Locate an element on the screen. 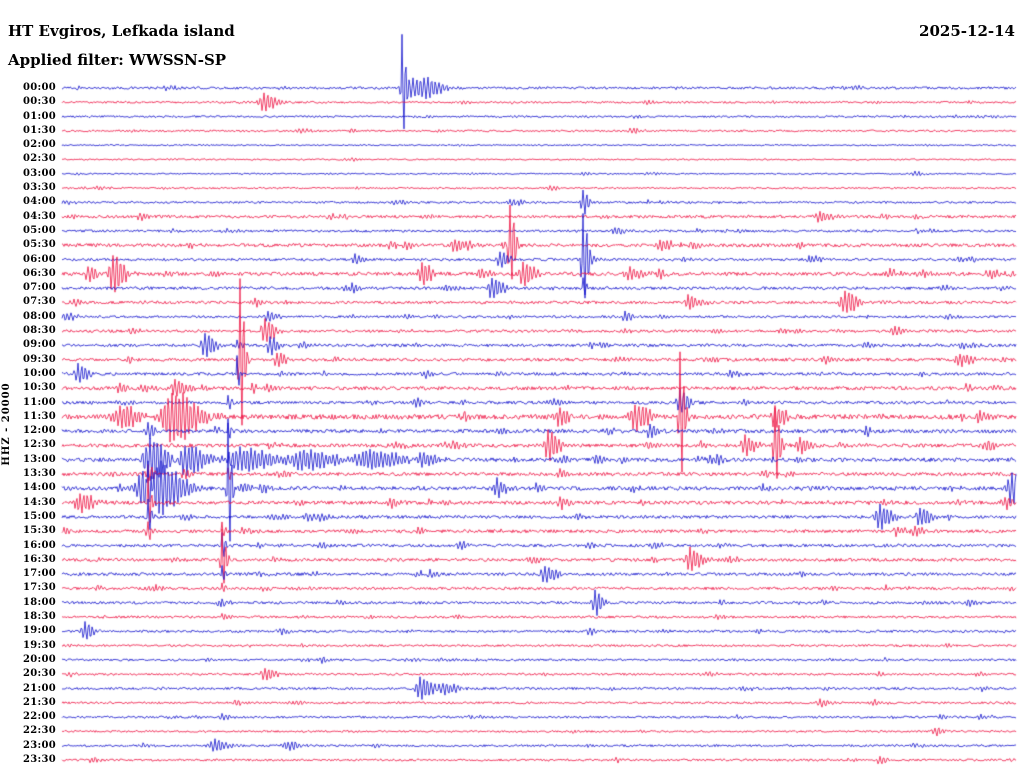 This screenshot has height=780, width=1024. time-label: 10:00 is located at coordinates (39, 373).